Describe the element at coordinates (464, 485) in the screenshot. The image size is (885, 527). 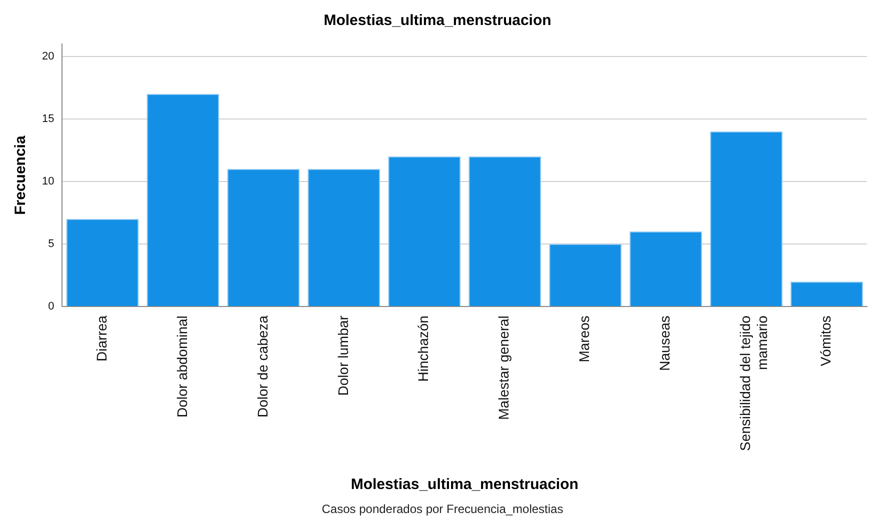
I see `x-axis-title: Molestias_ultima_menstruacion` at that location.